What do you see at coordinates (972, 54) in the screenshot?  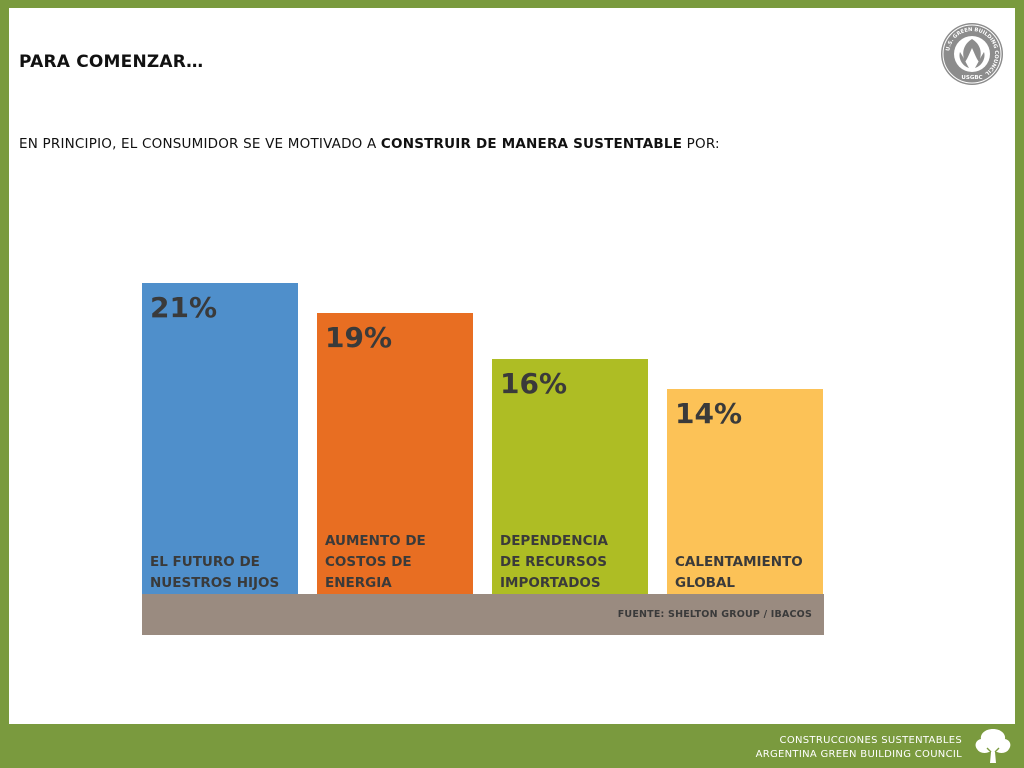 I see `usgbc-seal-icon: U.S. GREEN BUILDING COUNCIL USGBC` at bounding box center [972, 54].